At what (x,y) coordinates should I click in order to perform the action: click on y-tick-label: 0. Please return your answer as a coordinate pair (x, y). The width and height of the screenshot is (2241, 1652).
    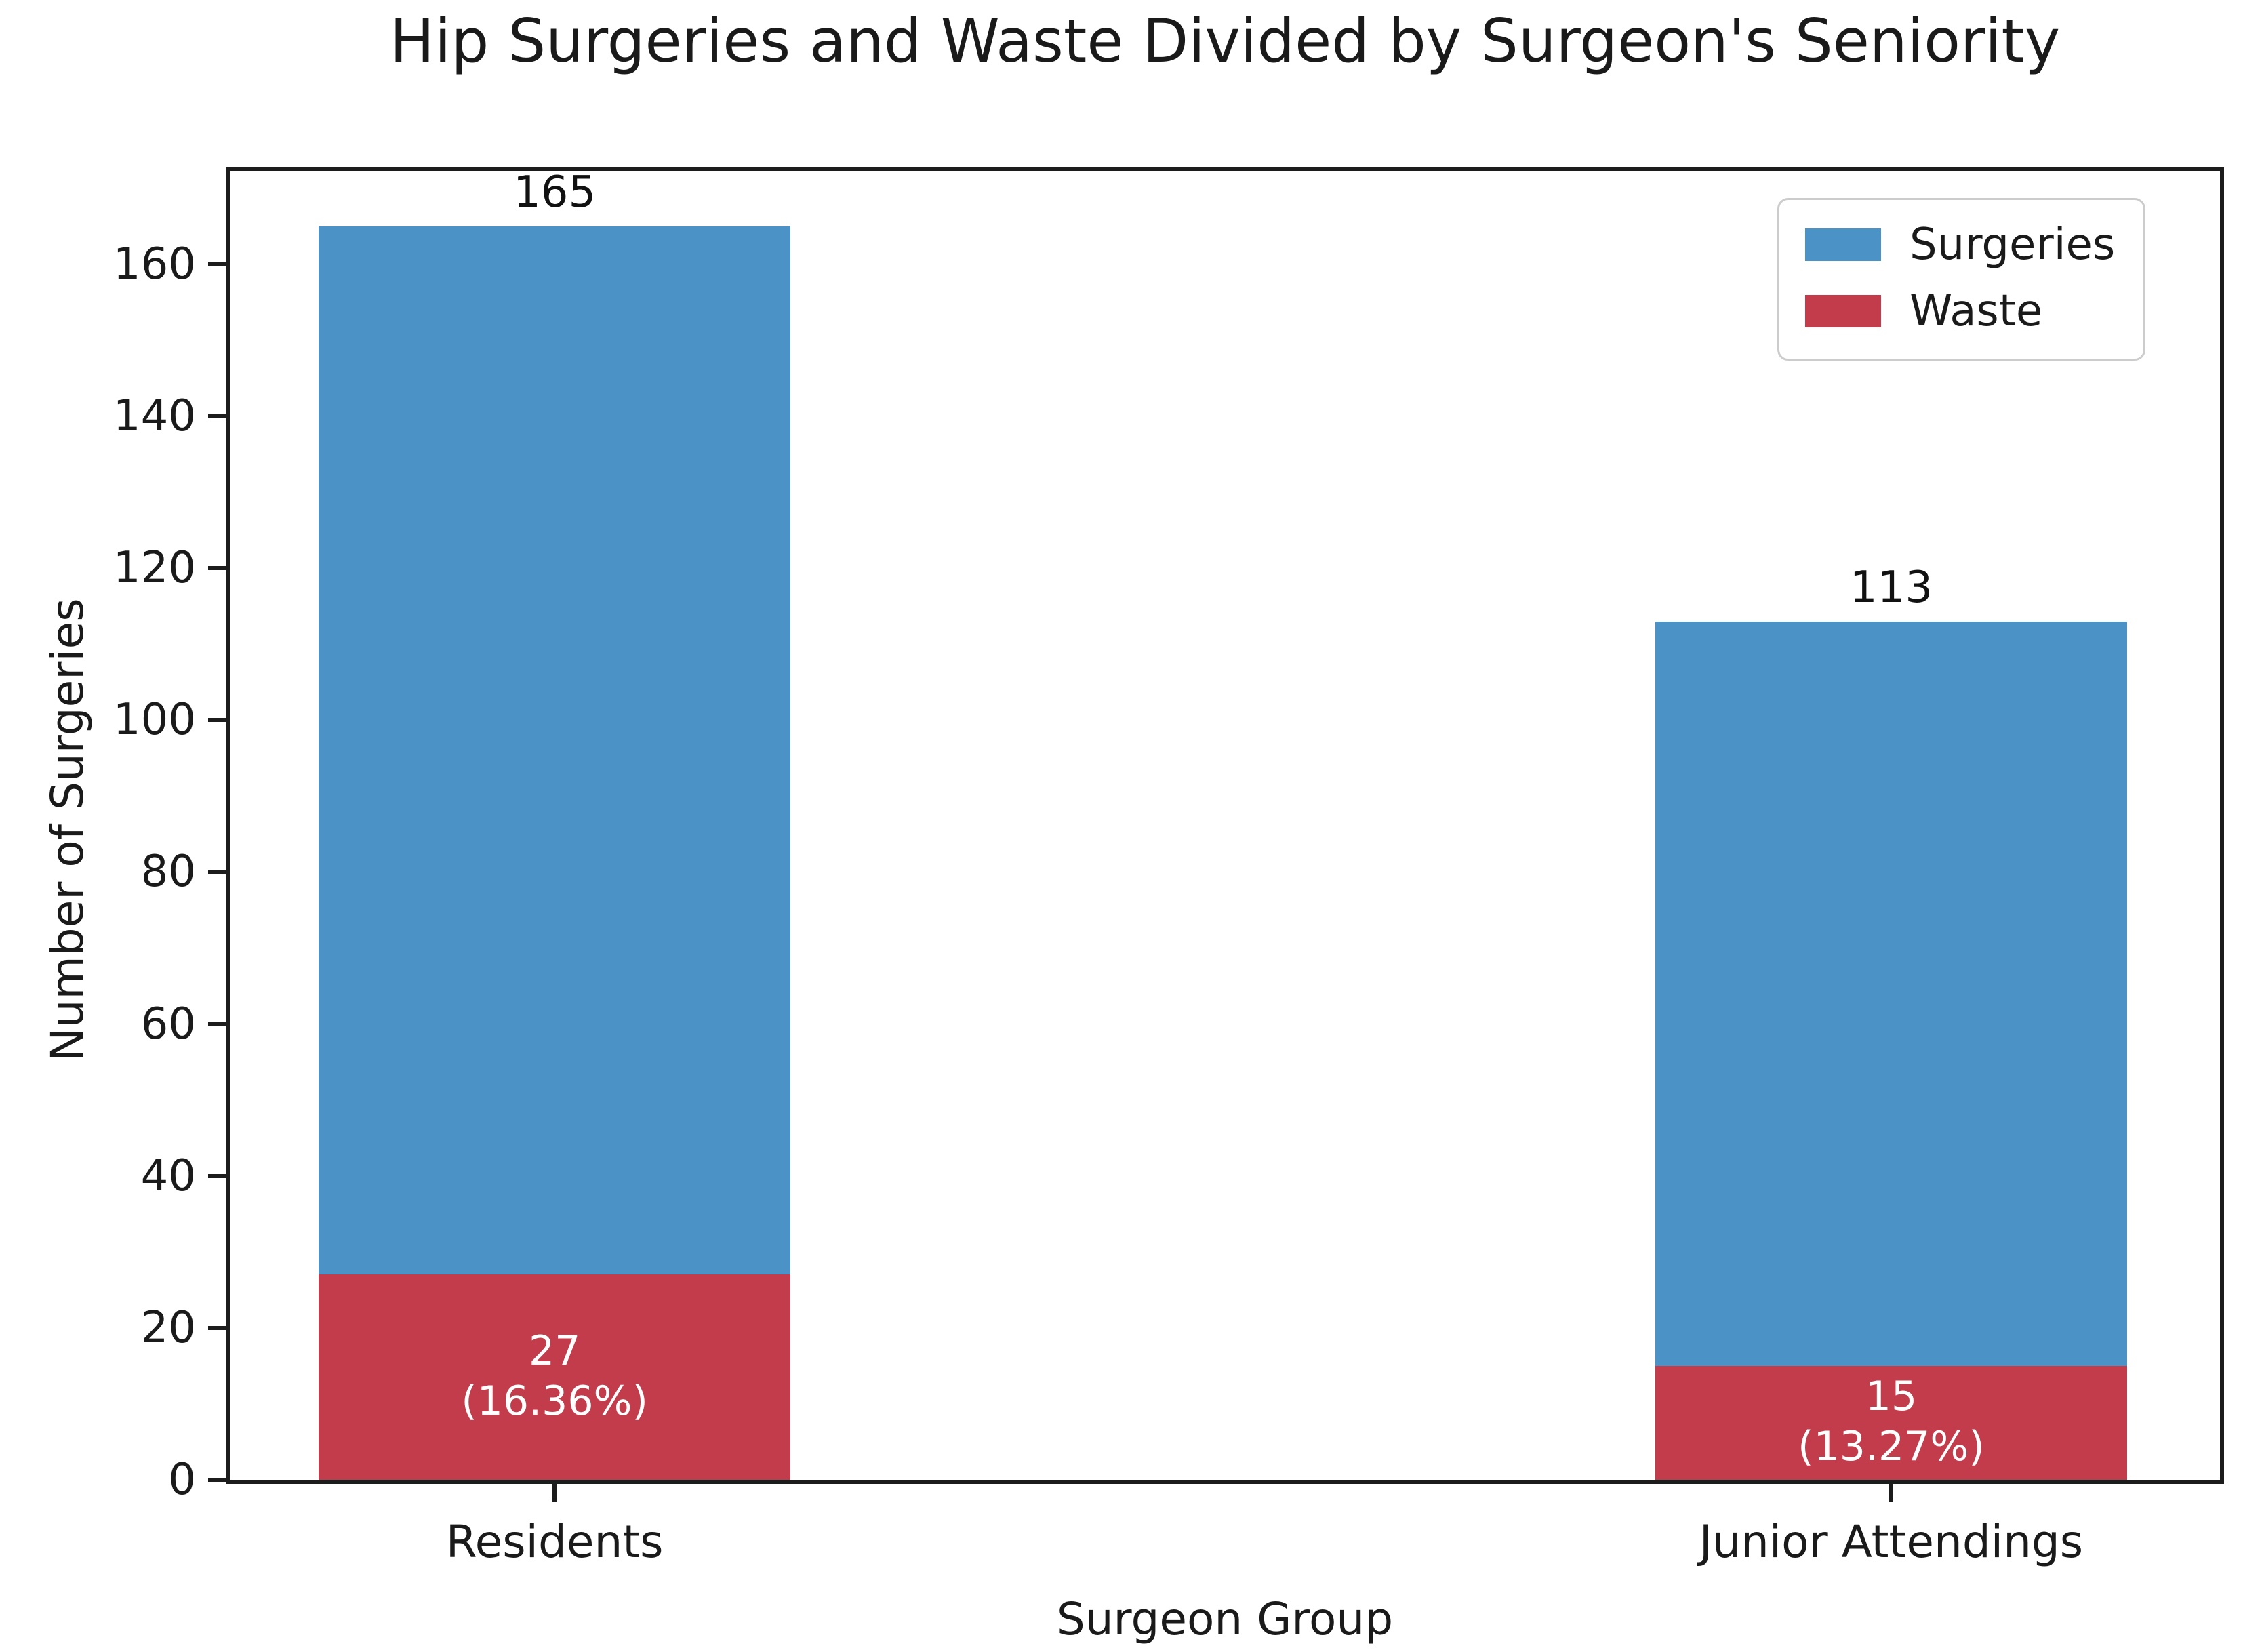
    Looking at the image, I should click on (182, 1480).